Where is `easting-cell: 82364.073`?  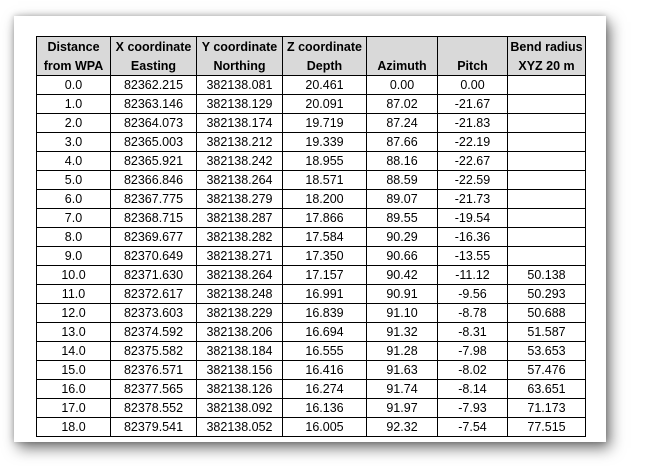 easting-cell: 82364.073 is located at coordinates (153, 123).